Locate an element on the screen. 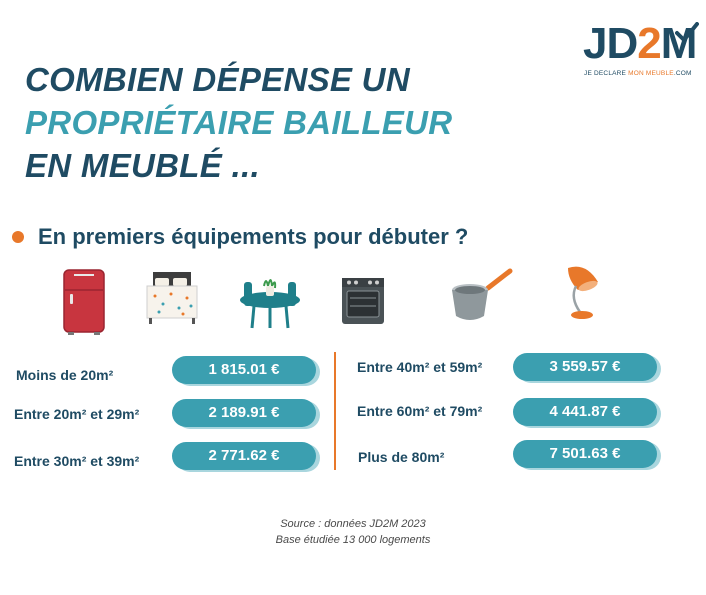  oven-icon is located at coordinates (363, 301).